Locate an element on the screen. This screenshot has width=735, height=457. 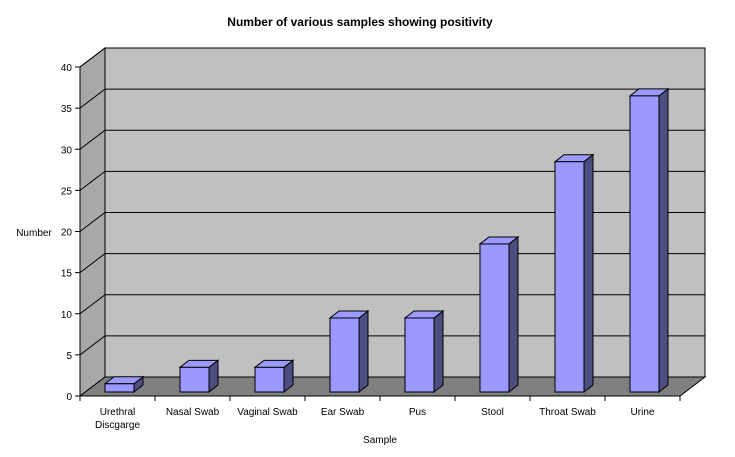
x-tick-label: Urine is located at coordinates (643, 412).